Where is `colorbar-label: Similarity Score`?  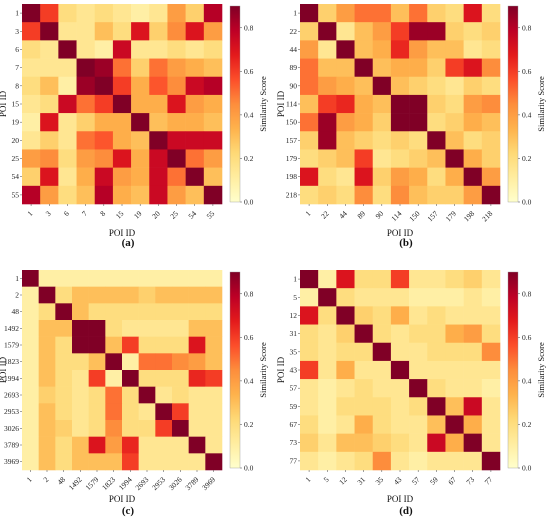
colorbar-label: Similarity Score is located at coordinates (263, 370).